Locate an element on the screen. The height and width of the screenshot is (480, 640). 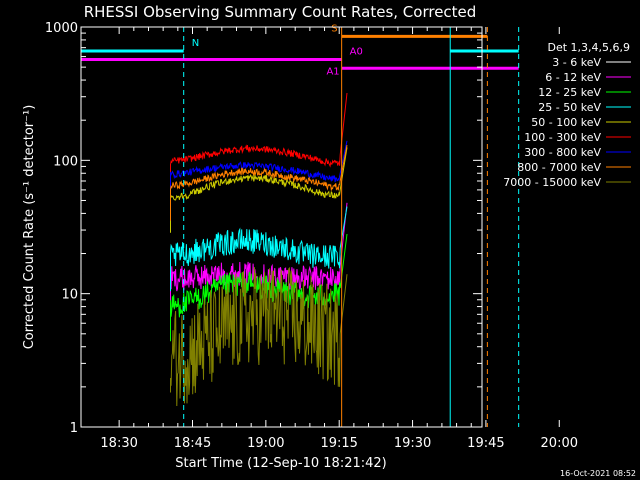
x-axis-label: Start Time (12-Sep-10 18:21:42) is located at coordinates (280, 463).